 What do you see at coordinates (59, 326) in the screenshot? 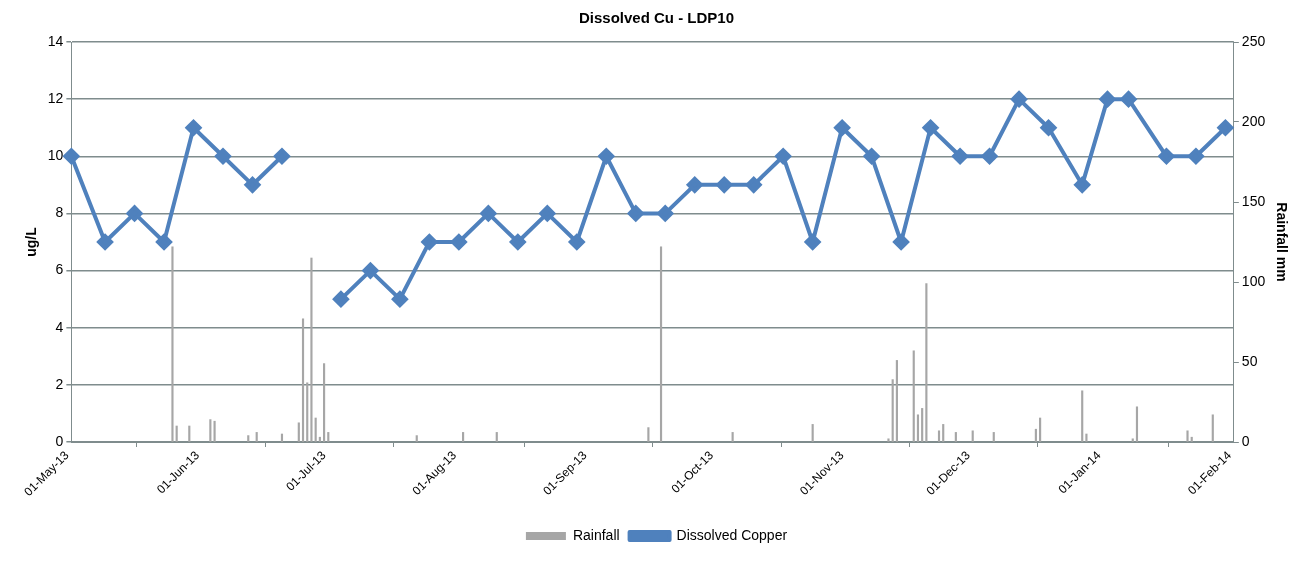
I see `y-tick-label: 4` at bounding box center [59, 326].